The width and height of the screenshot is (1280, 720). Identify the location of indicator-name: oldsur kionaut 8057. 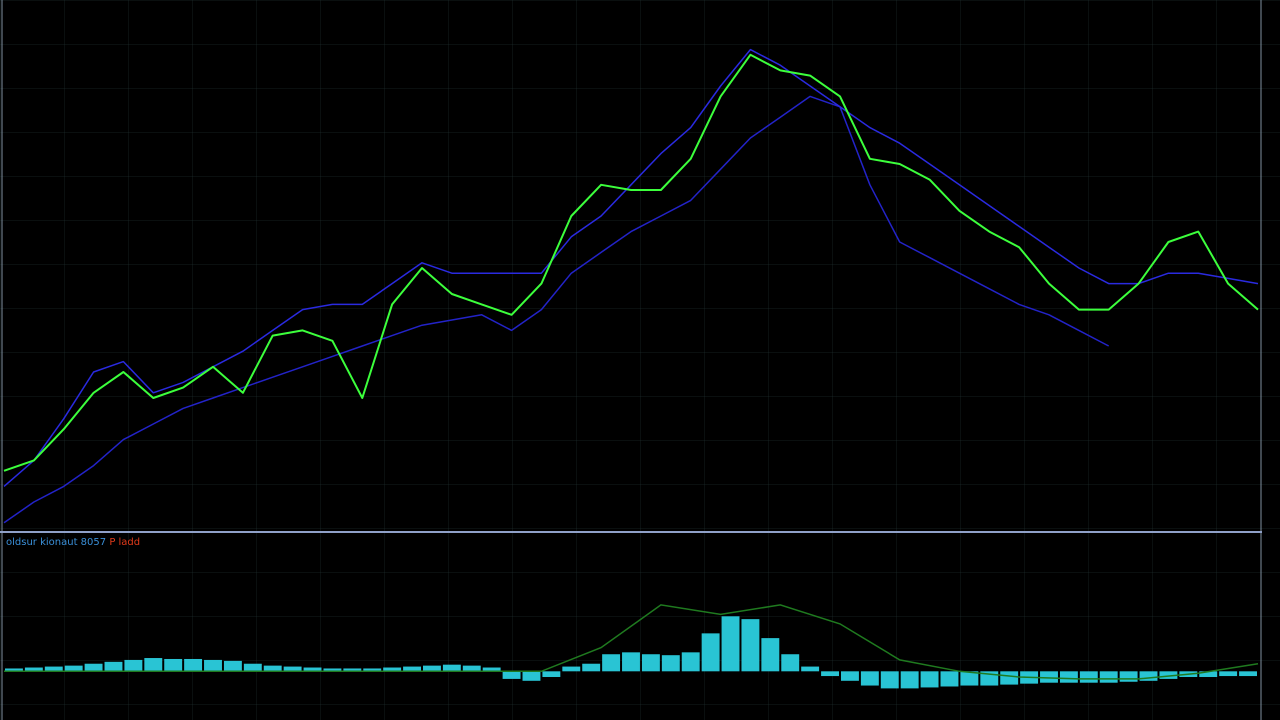
(56, 542).